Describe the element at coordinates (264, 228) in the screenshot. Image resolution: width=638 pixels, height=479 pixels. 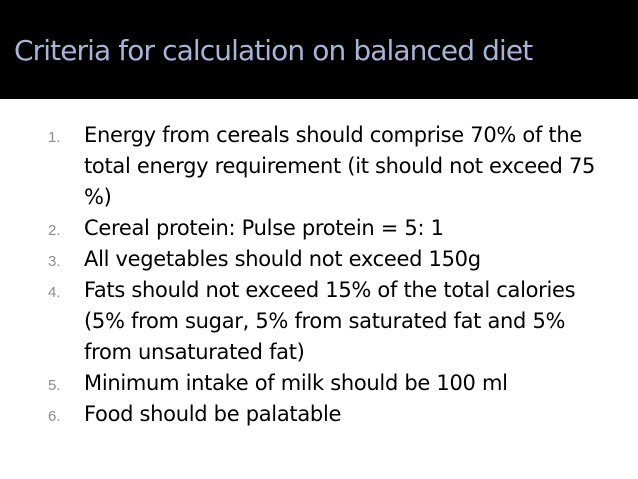
I see `list-item-text: Cereal protein: Pulse protein = 5: 1` at that location.